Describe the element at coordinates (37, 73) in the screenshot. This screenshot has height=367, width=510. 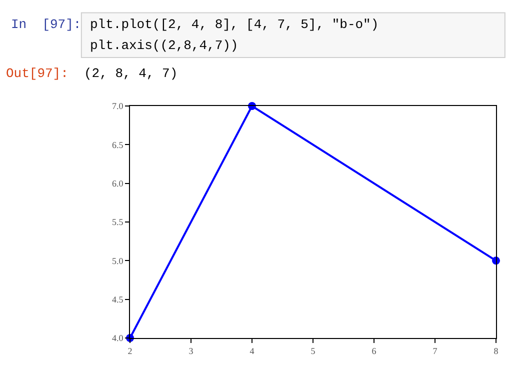
I see `text: Out[97]:` at that location.